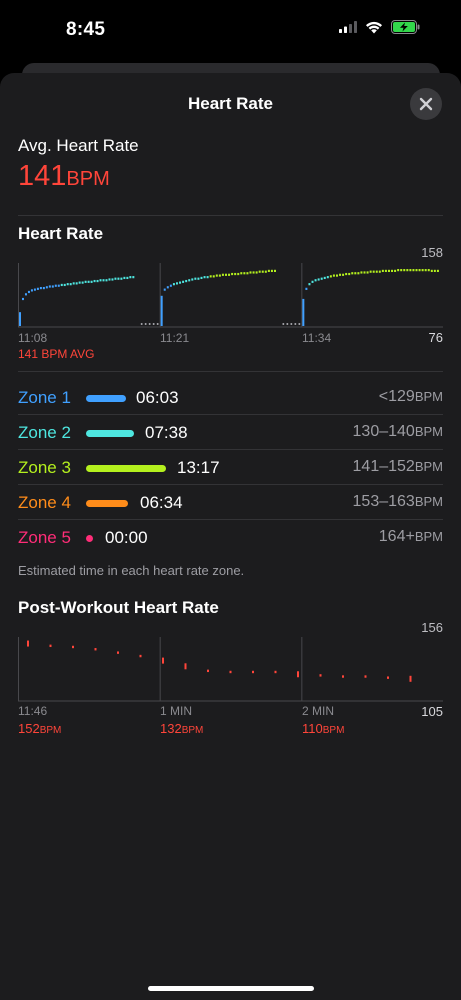 The image size is (461, 1000). I want to click on zone-range-value: 153–163, so click(383, 501).